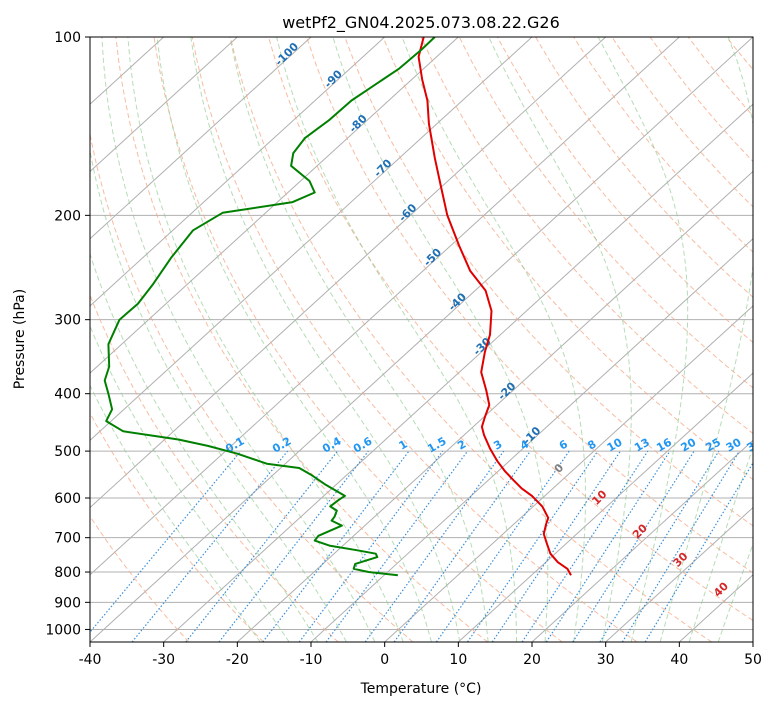  What do you see at coordinates (754, 444) in the screenshot?
I see `mixing-ratio-label: 36` at bounding box center [754, 444].